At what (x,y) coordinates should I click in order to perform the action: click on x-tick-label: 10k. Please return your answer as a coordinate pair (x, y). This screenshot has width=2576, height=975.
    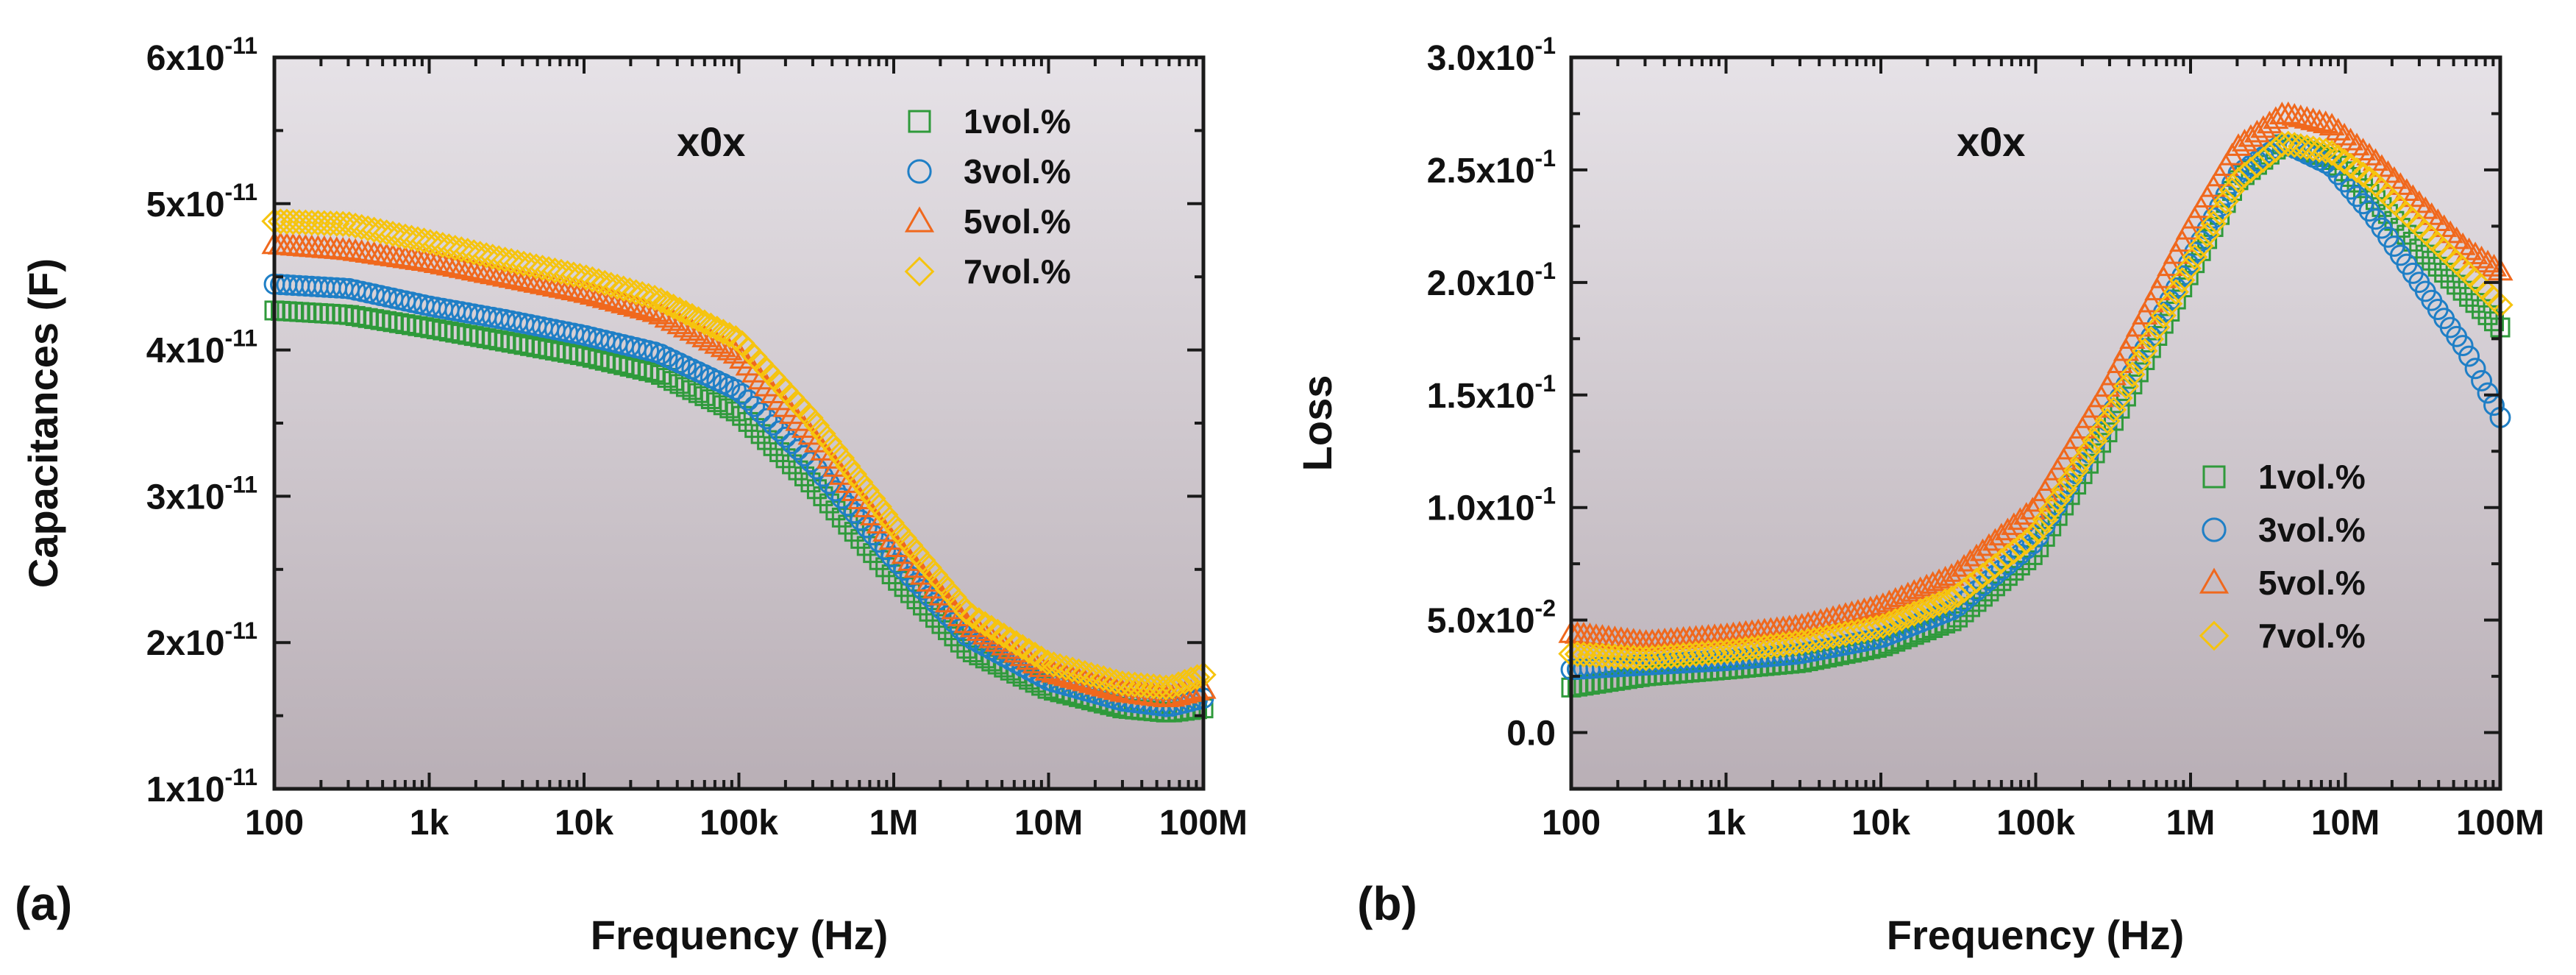
    Looking at the image, I should click on (584, 823).